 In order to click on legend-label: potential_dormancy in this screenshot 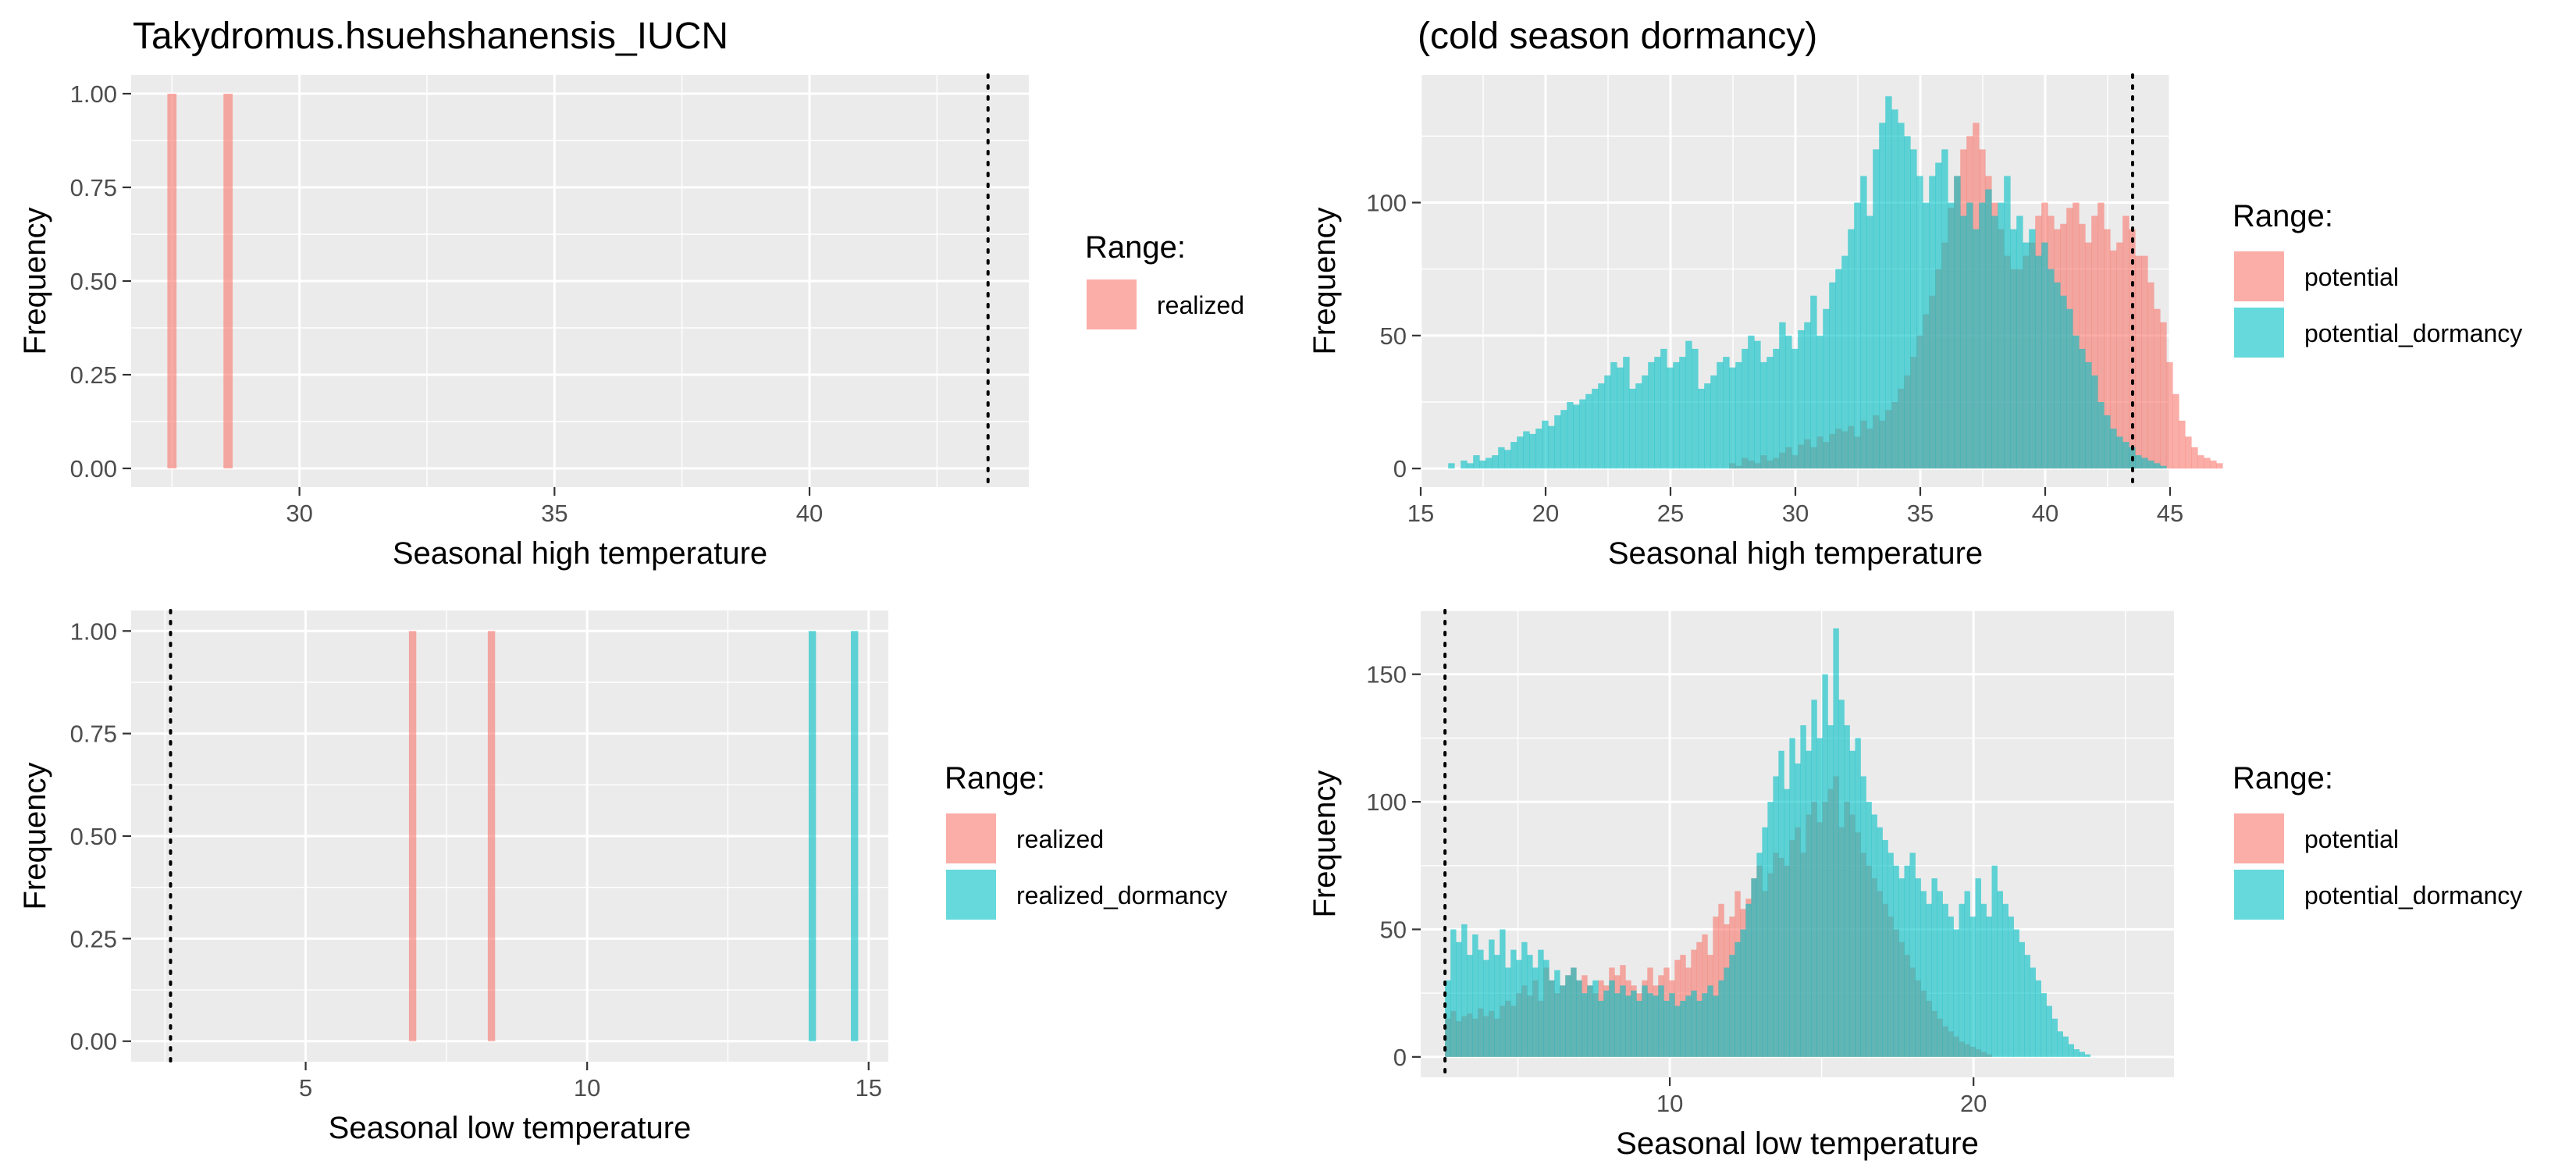, I will do `click(2413, 333)`.